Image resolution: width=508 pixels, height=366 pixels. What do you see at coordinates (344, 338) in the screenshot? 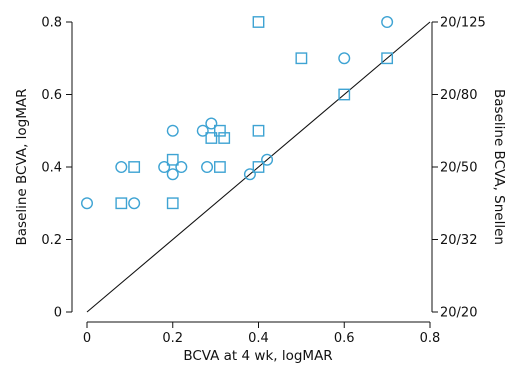
I see `x-tick-label: 0.6` at bounding box center [344, 338].